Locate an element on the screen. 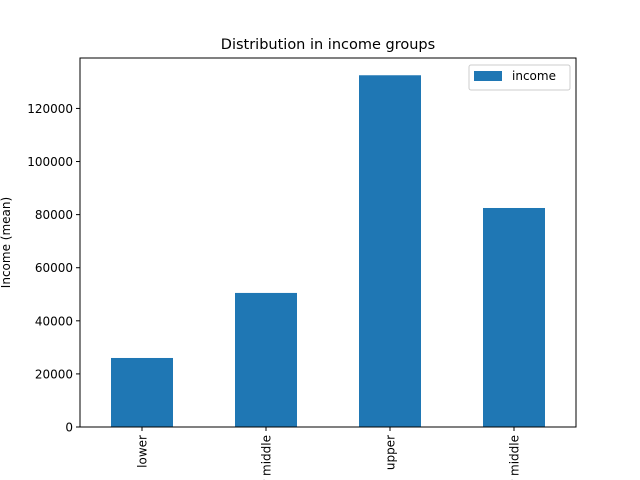 Image resolution: width=640 pixels, height=480 pixels. bar-upper is located at coordinates (390, 251).